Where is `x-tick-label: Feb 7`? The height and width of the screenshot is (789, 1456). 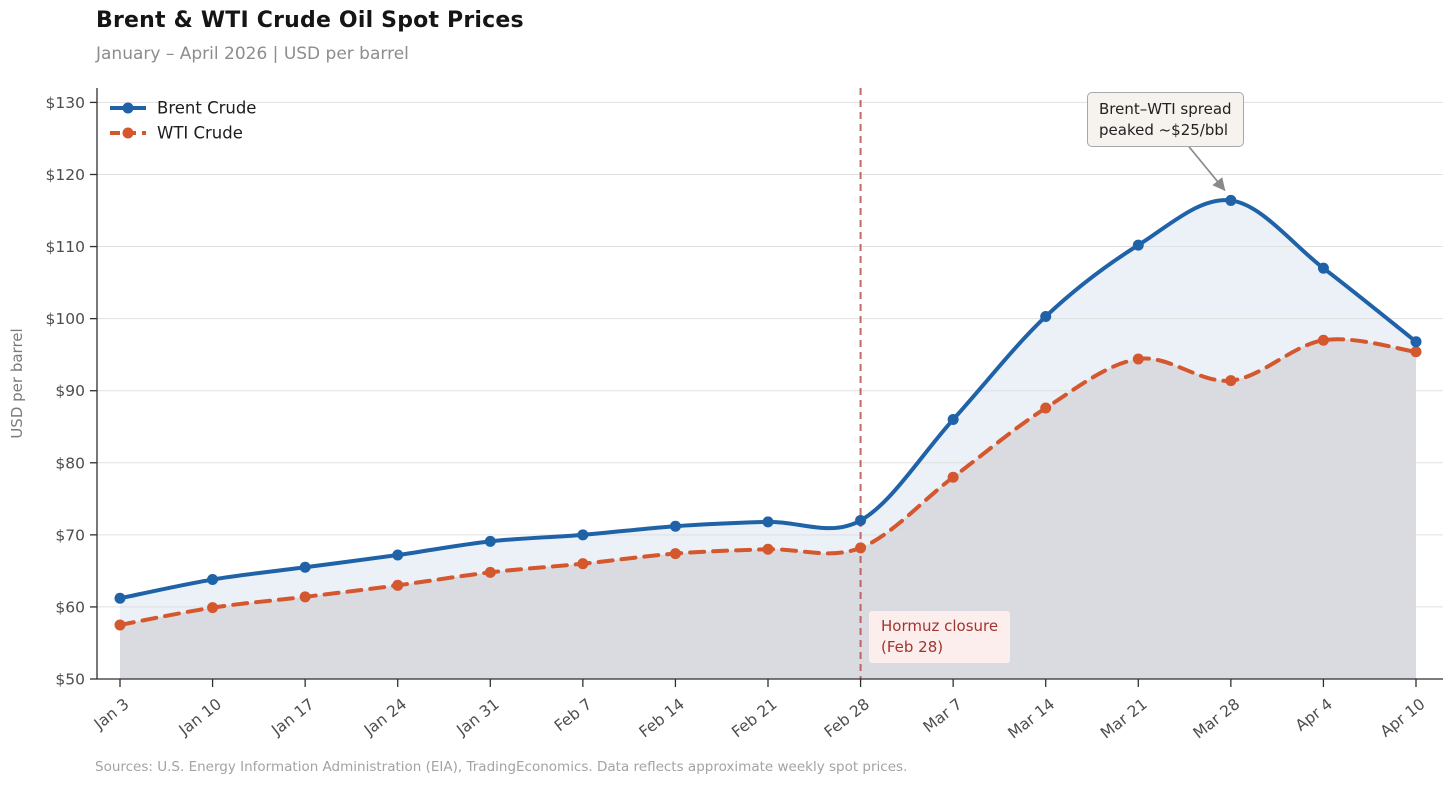
x-tick-label: Feb 7 is located at coordinates (573, 715).